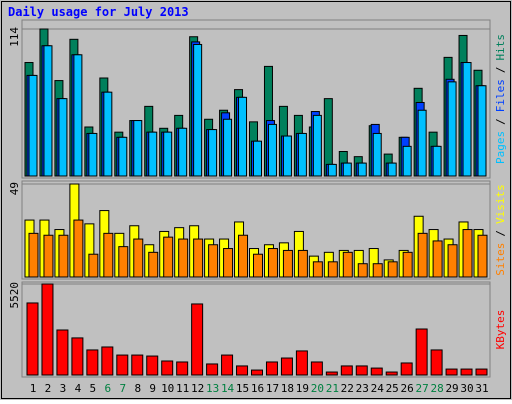 The height and width of the screenshot is (404, 512). I want to click on x-tick-label: 25, so click(392, 388).